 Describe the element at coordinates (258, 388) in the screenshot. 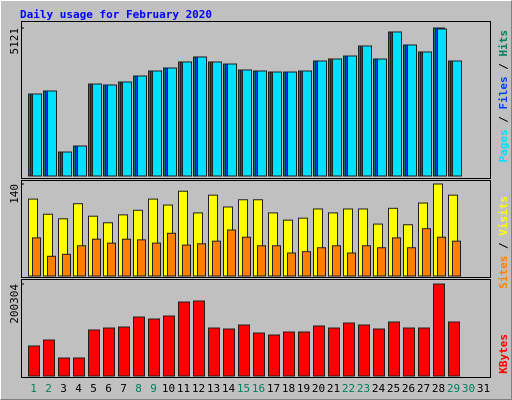

I see `x-tick-label: 16` at that location.